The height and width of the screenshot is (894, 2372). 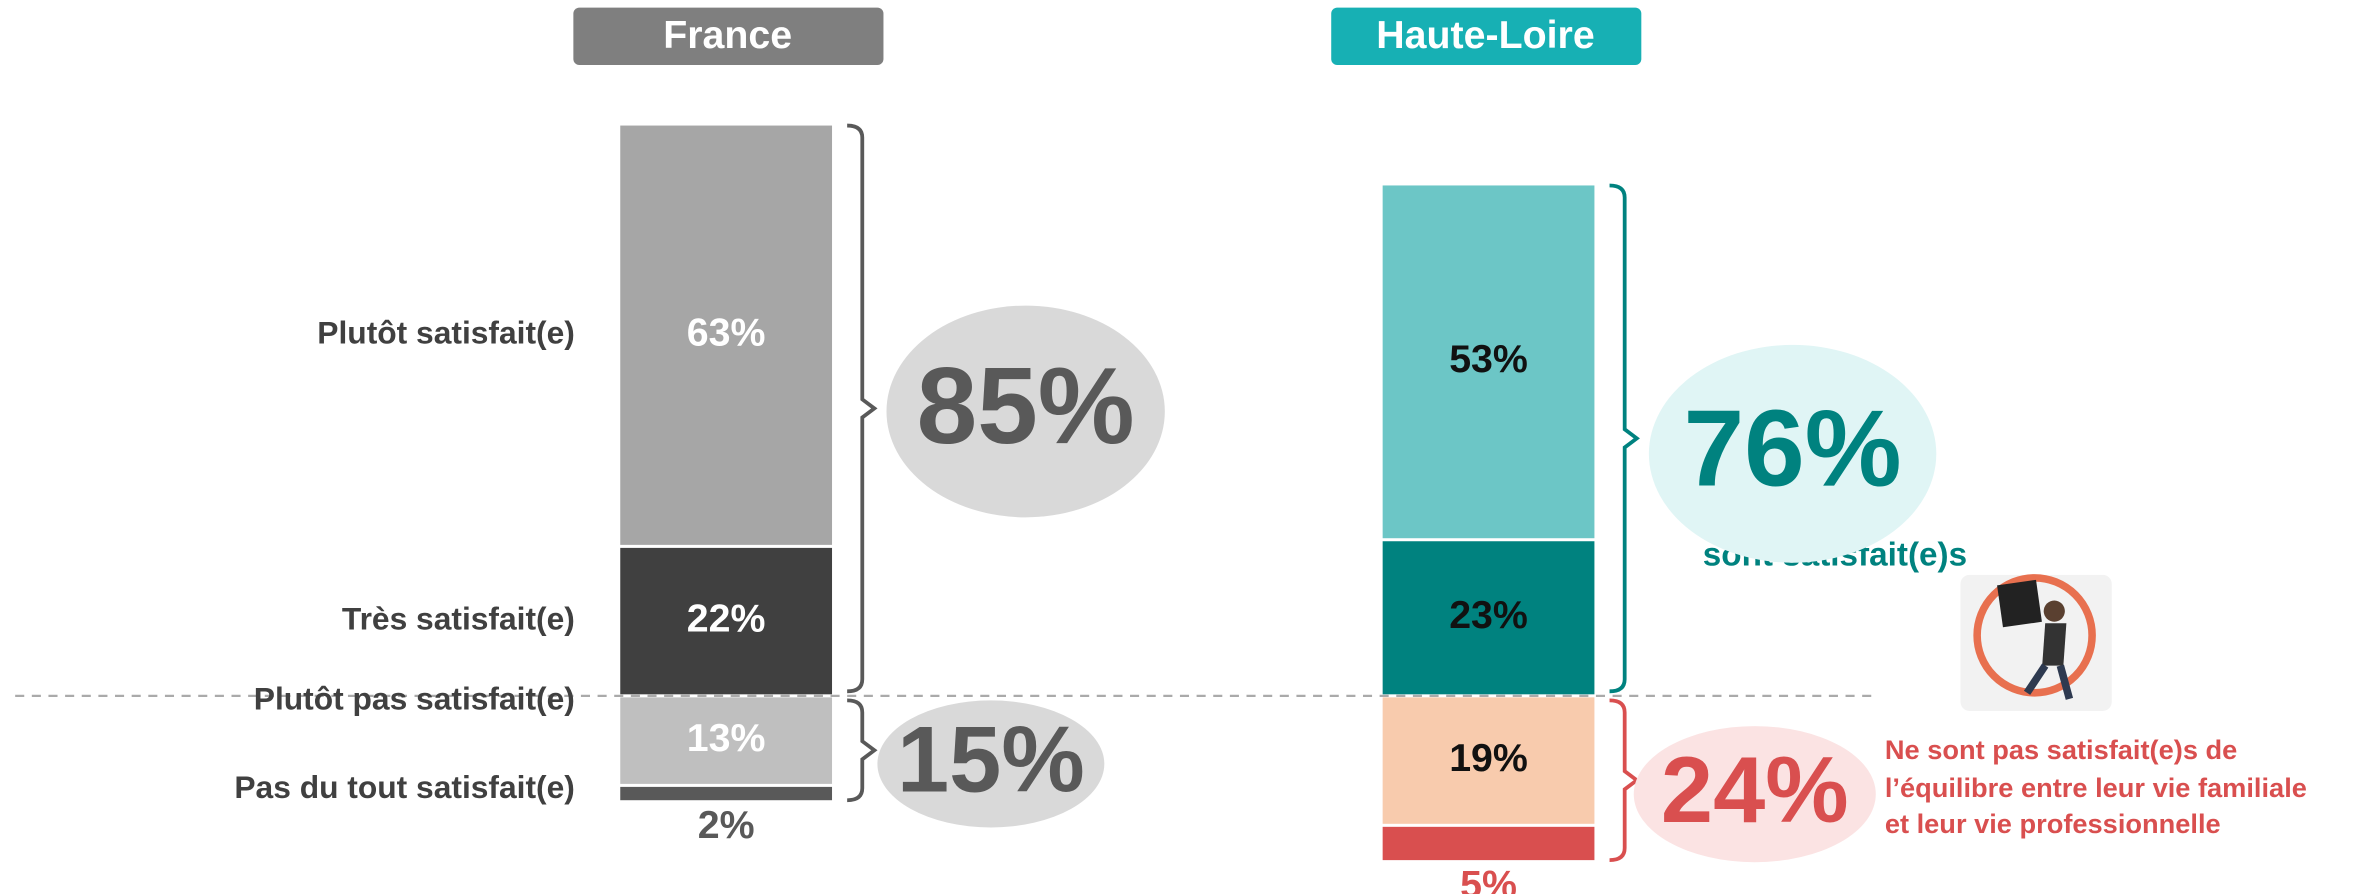 What do you see at coordinates (1793, 449) in the screenshot?
I see `total-label: 76%` at bounding box center [1793, 449].